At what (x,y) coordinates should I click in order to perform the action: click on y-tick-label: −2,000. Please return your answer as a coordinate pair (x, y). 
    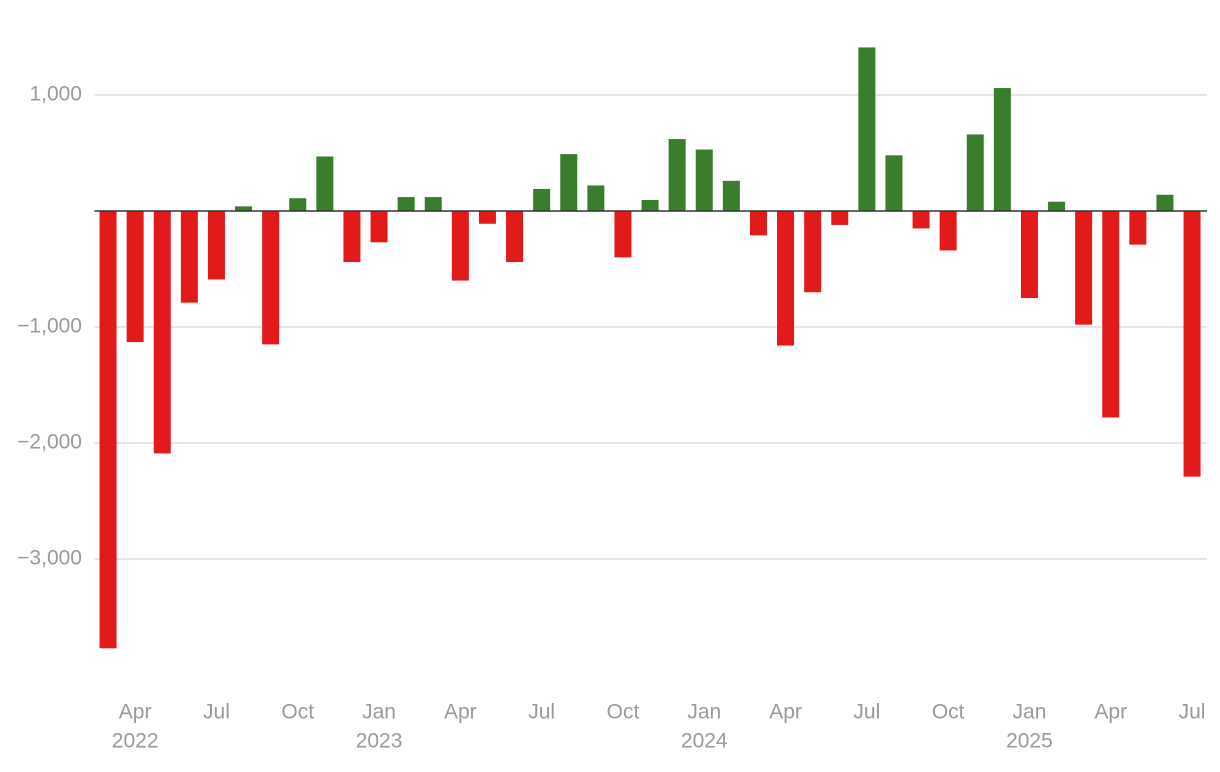
    Looking at the image, I should click on (49, 442).